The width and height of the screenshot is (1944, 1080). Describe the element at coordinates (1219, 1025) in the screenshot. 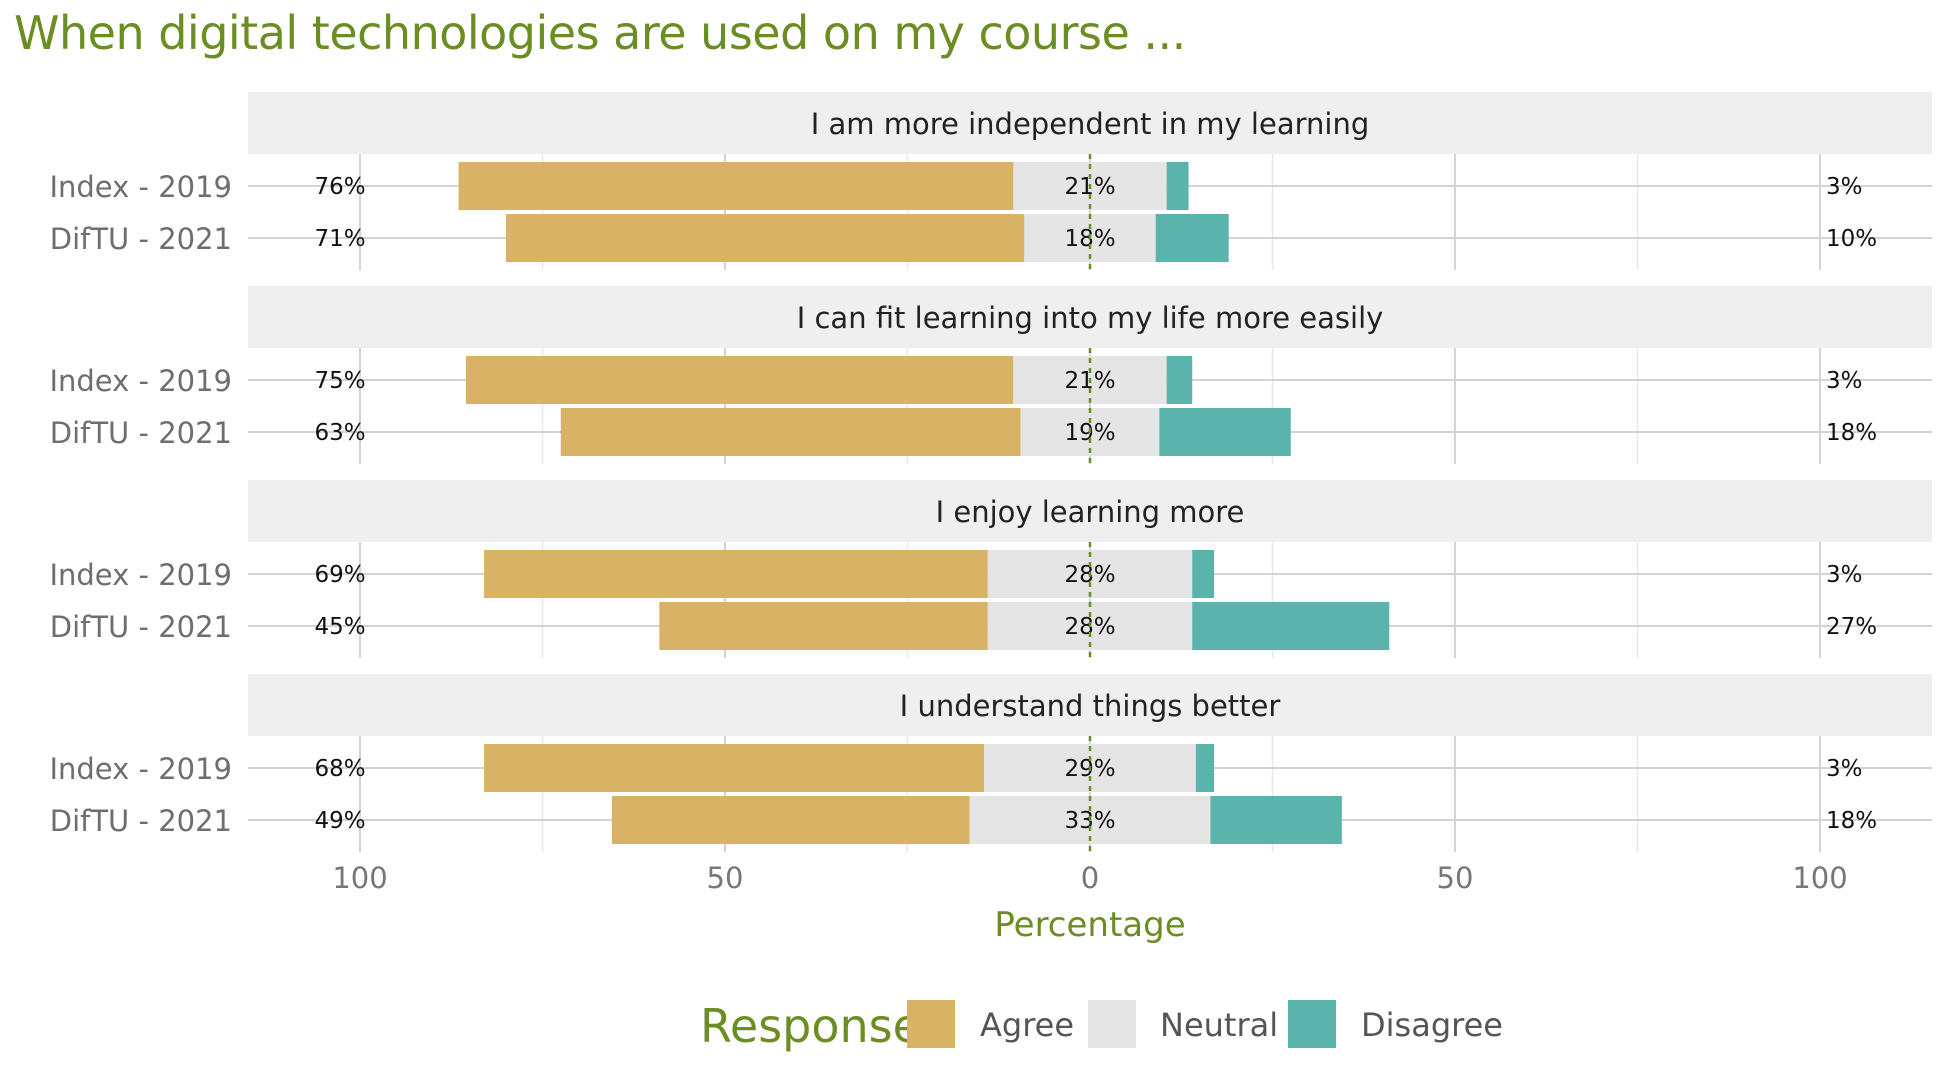

I see `legend-label: Neutral` at that location.